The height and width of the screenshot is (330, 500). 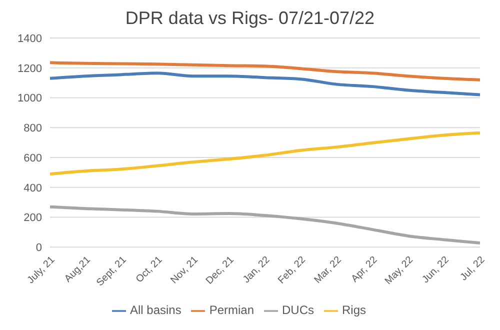 What do you see at coordinates (33, 128) in the screenshot?
I see `y-tick-label: 800` at bounding box center [33, 128].